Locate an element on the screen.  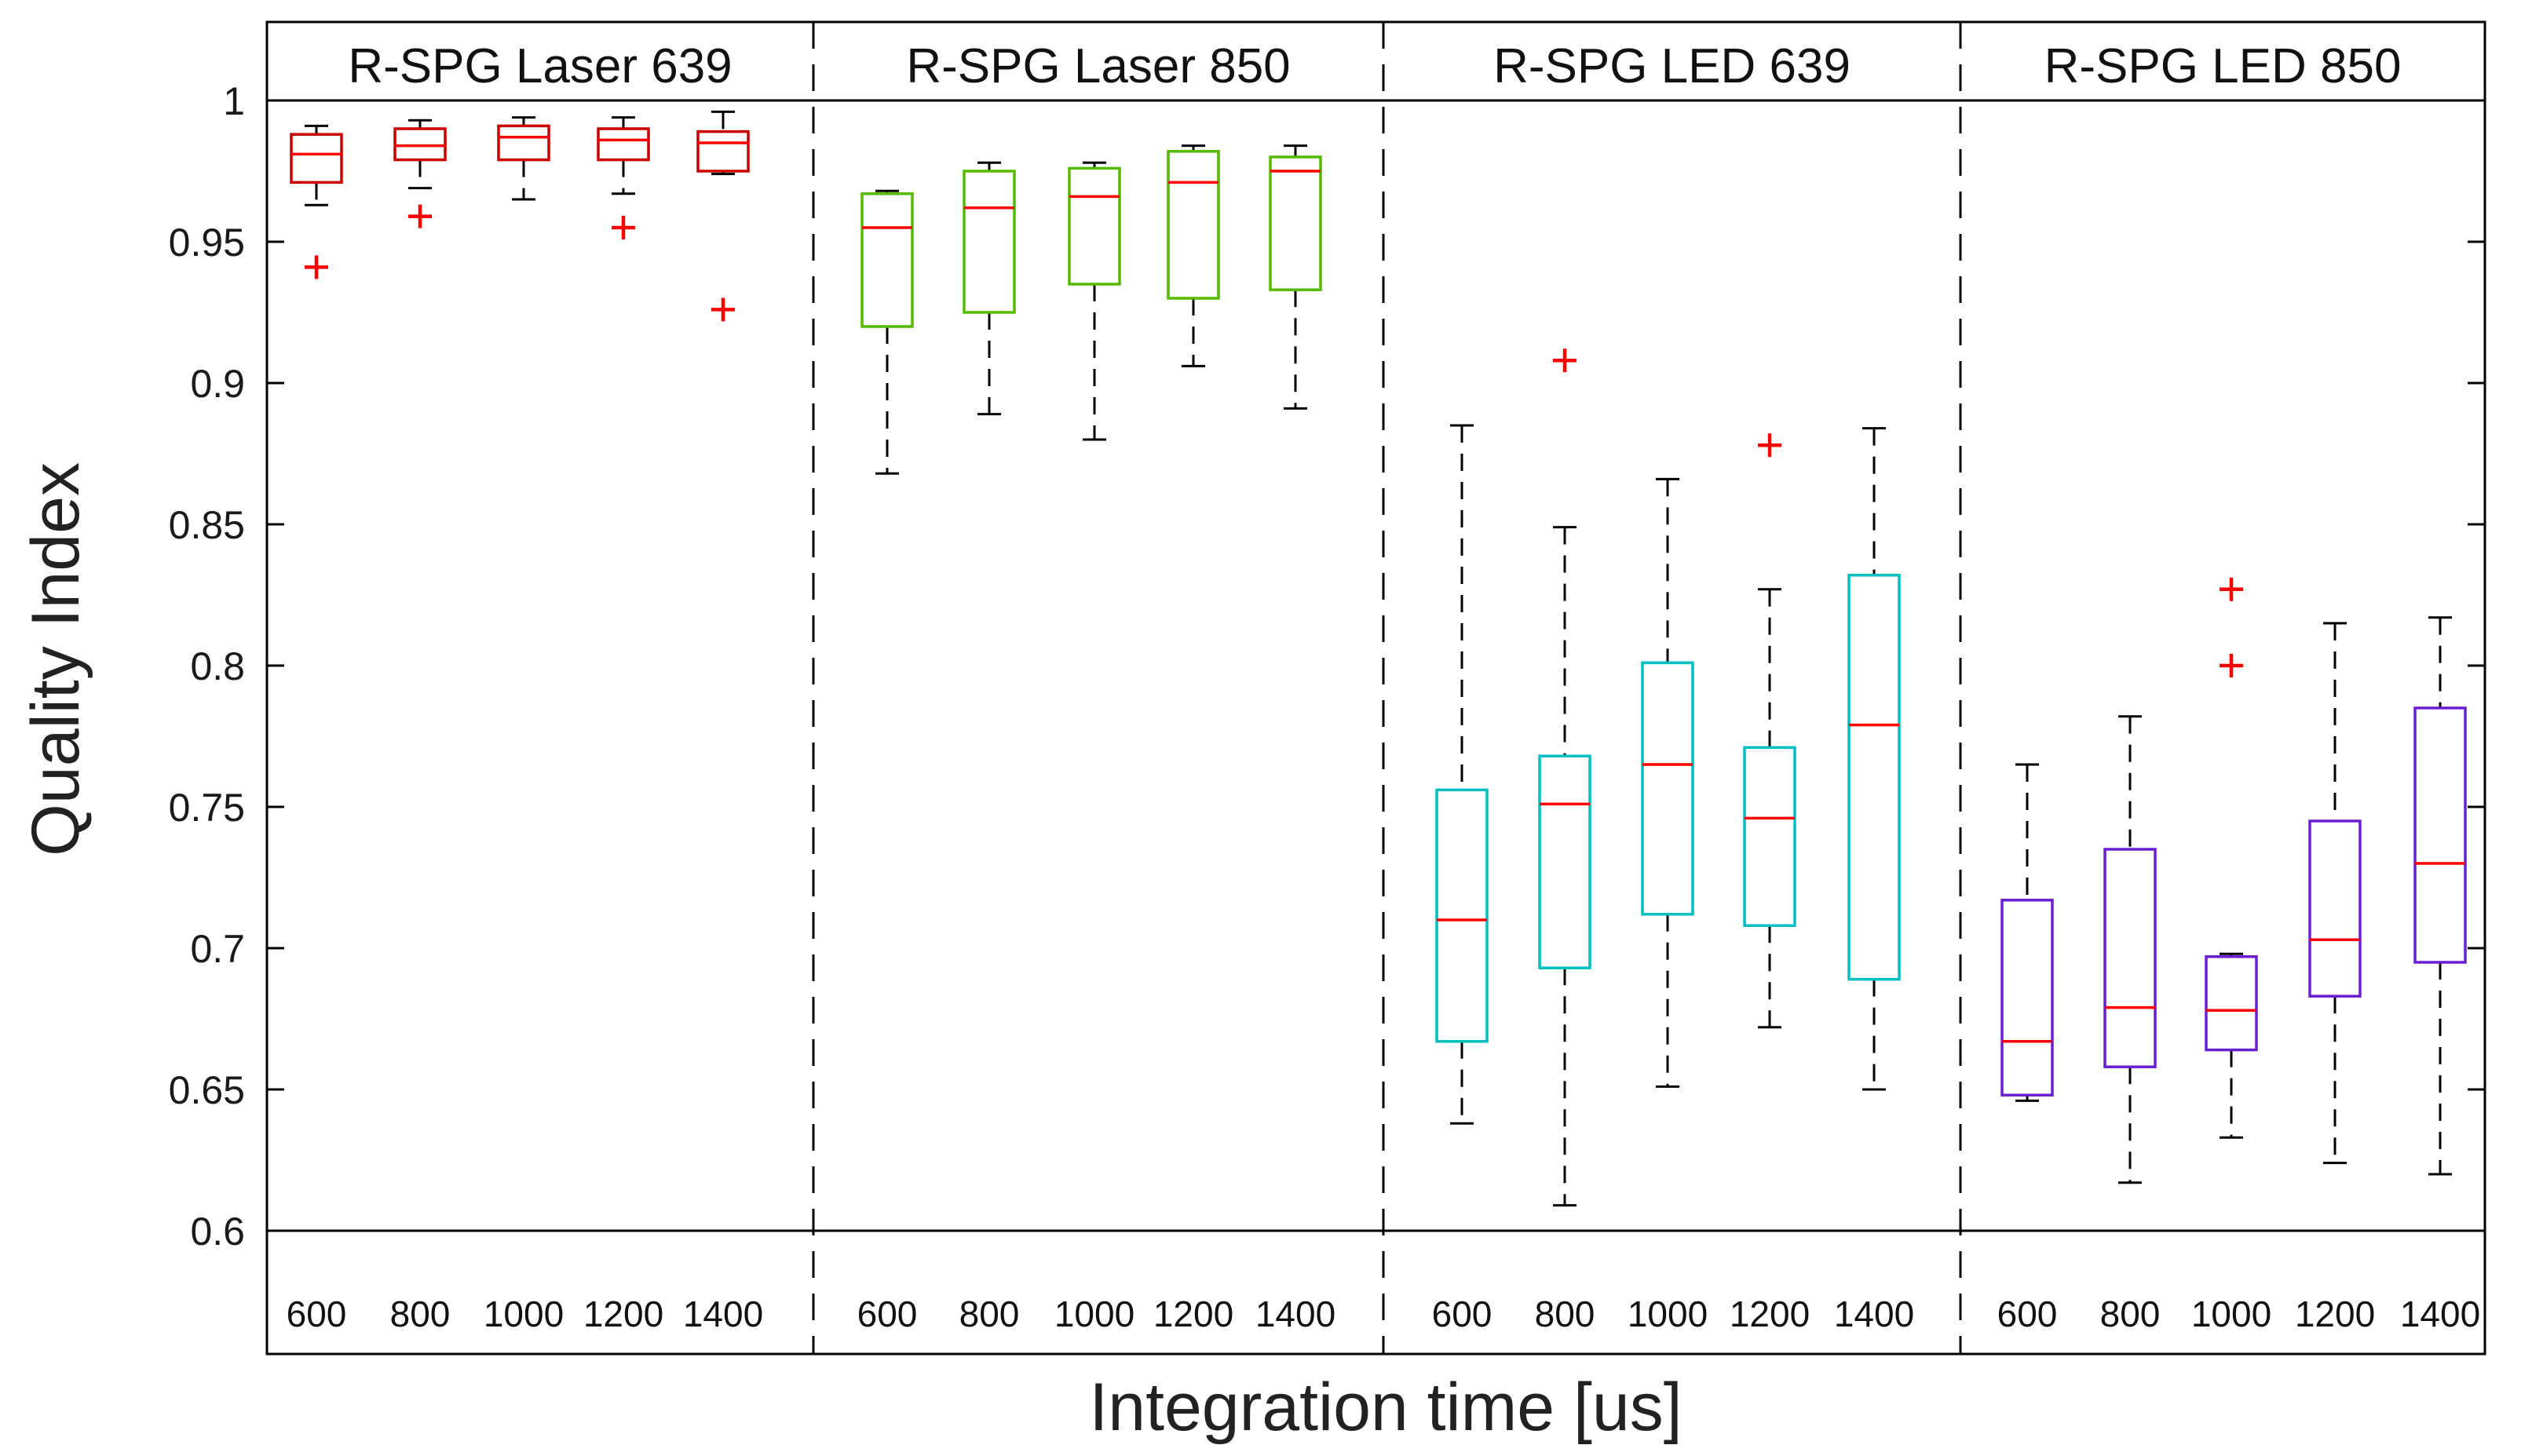
ytick-label-0.95: 0.95 is located at coordinates (207, 243).